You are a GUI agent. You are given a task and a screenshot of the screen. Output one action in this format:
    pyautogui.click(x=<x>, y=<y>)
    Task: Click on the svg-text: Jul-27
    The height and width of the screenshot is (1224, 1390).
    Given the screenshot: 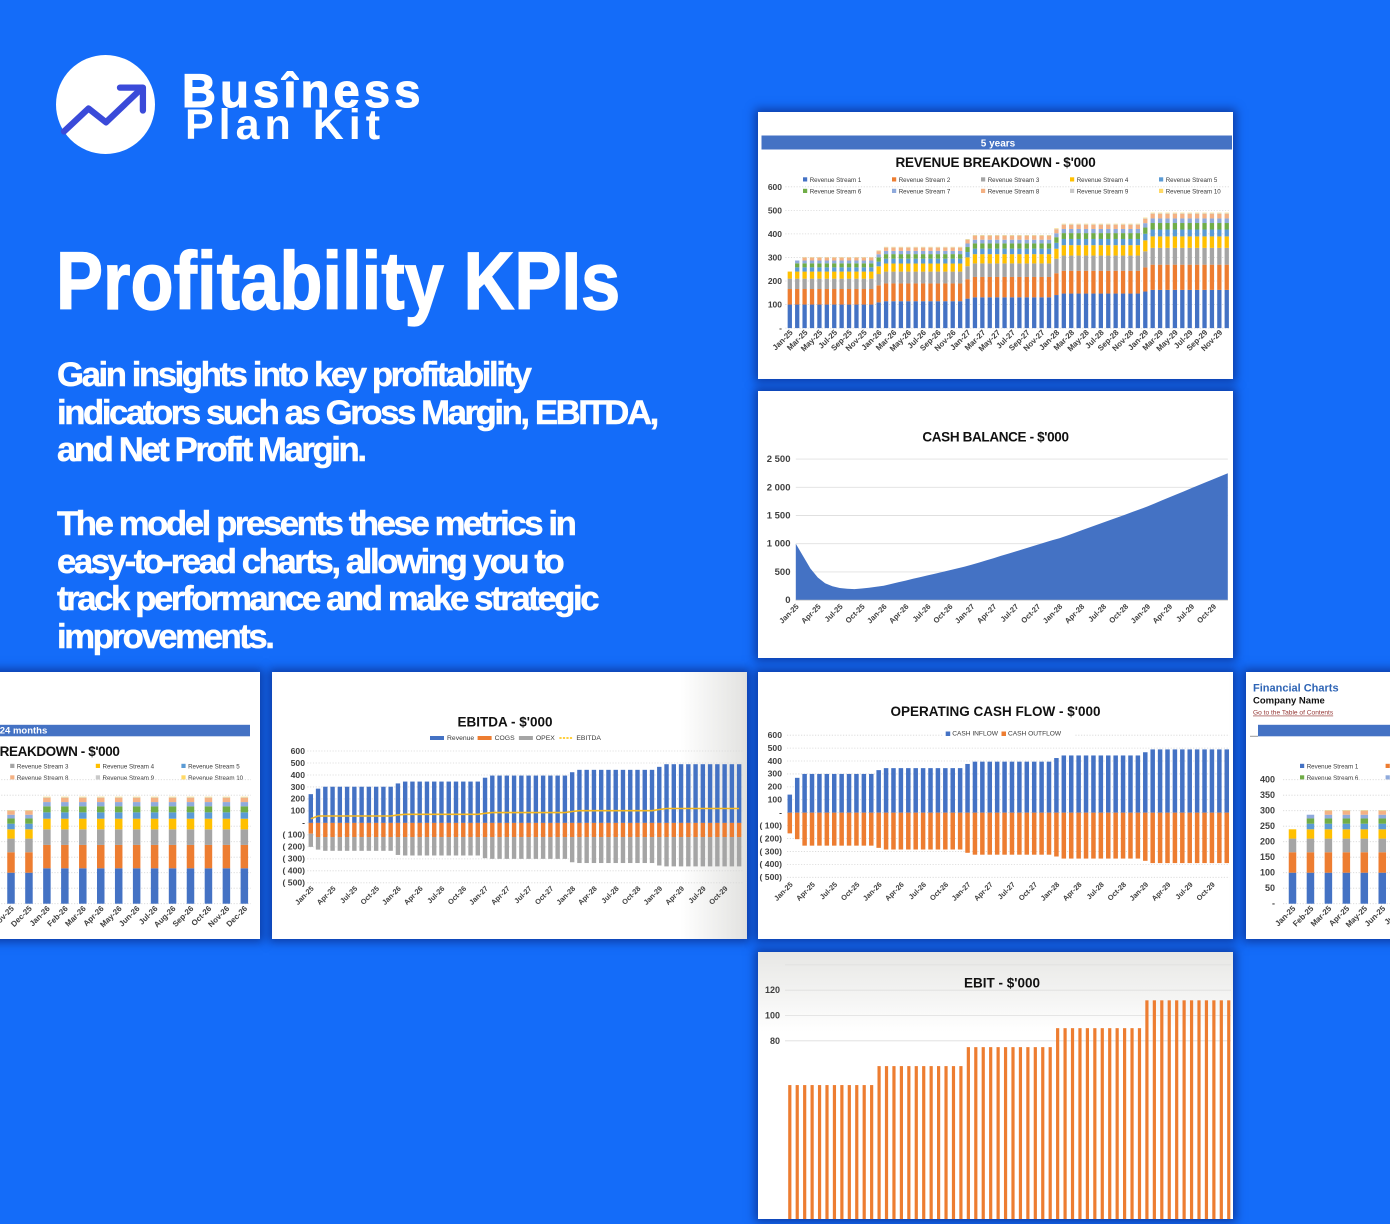 What is the action you would take?
    pyautogui.click(x=522, y=894)
    